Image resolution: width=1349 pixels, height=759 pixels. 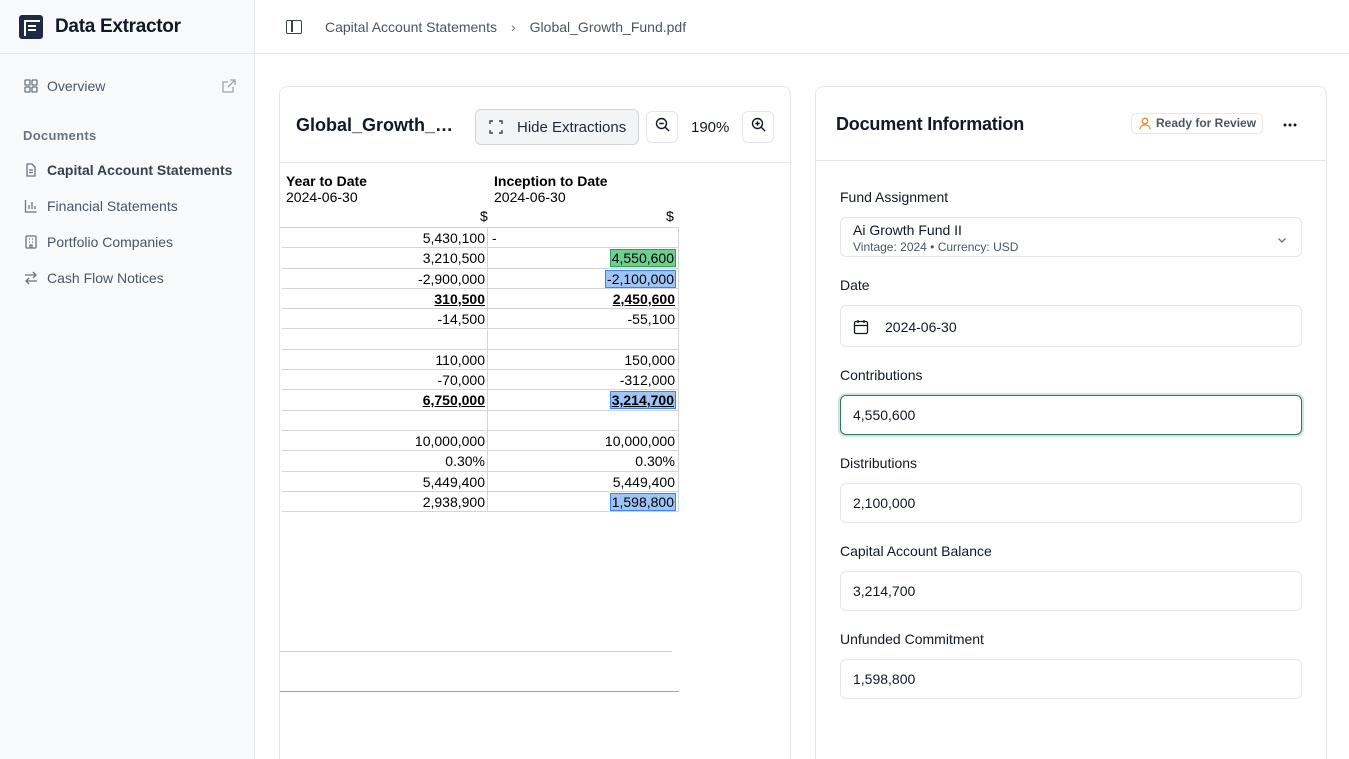 I want to click on cell-ytd, so click(x=385, y=339).